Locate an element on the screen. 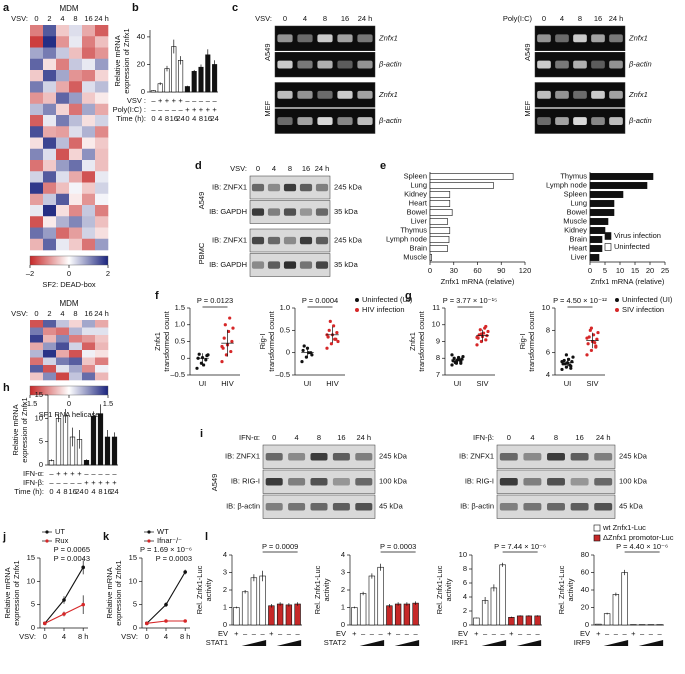 This screenshot has width=685, height=674. row-value: 24 is located at coordinates (114, 491).